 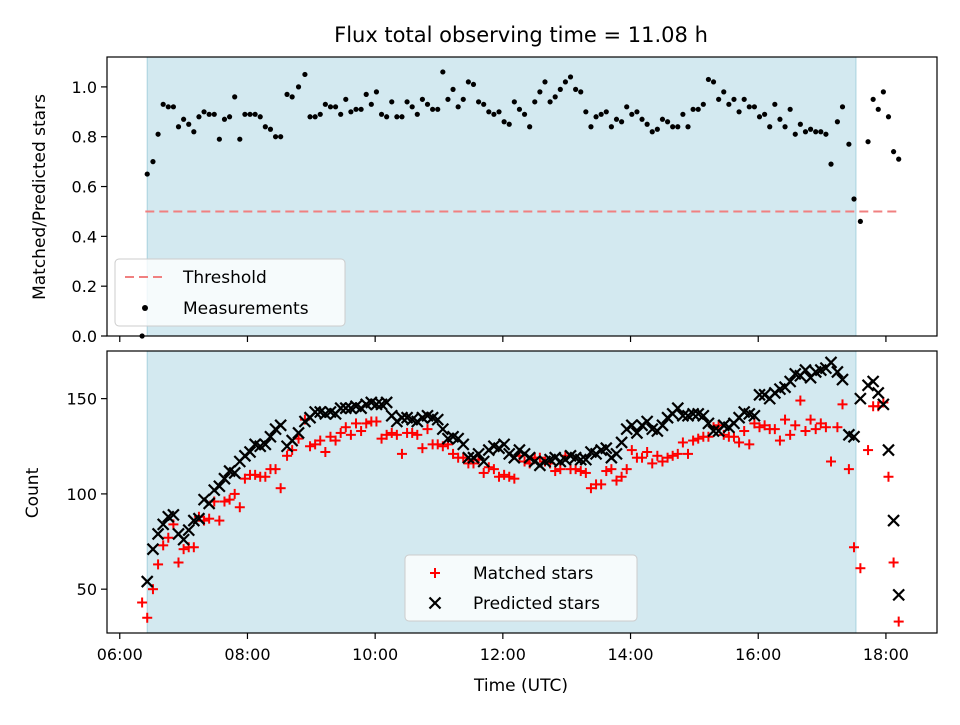 I want to click on legend-matched-label: Matched stars, so click(x=533, y=574).